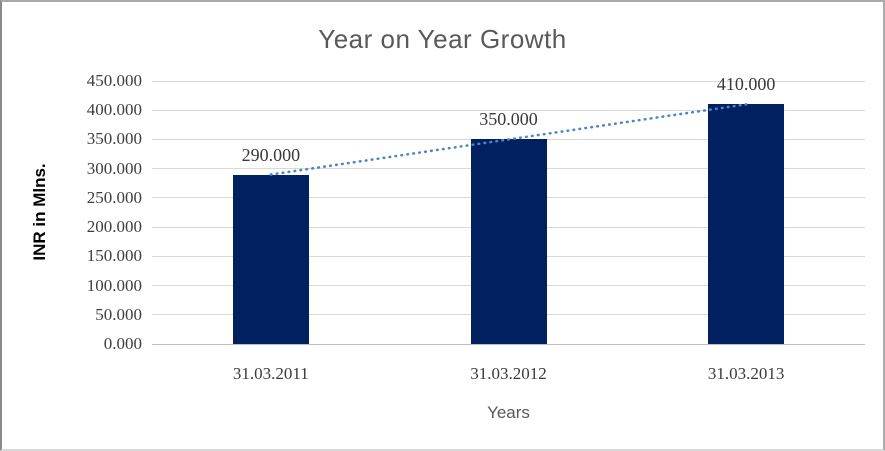 The image size is (885, 451). I want to click on y-tick-label: 250.000, so click(114, 197).